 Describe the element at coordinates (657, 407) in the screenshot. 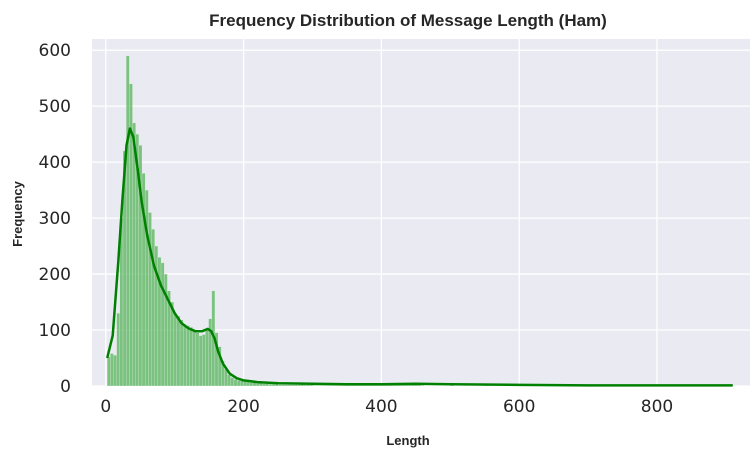

I see `x-tick-label-4: 800` at that location.